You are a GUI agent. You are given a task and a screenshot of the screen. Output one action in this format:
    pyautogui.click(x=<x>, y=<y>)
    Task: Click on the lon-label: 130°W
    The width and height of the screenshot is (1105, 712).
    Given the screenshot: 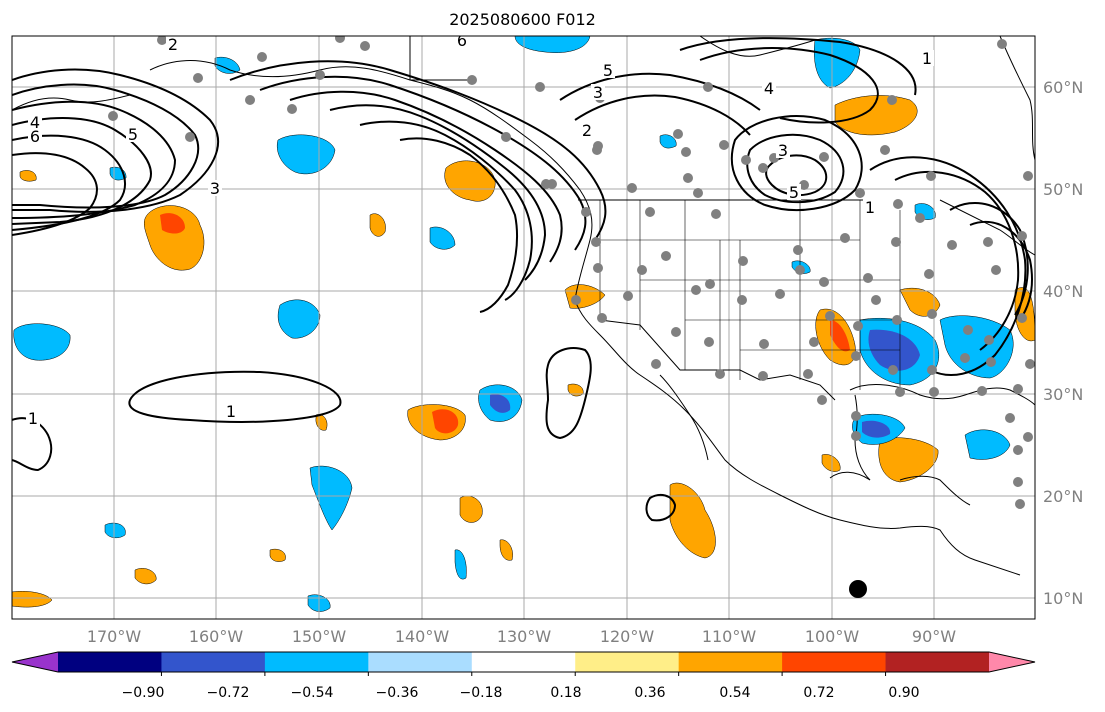 What is the action you would take?
    pyautogui.click(x=524, y=636)
    